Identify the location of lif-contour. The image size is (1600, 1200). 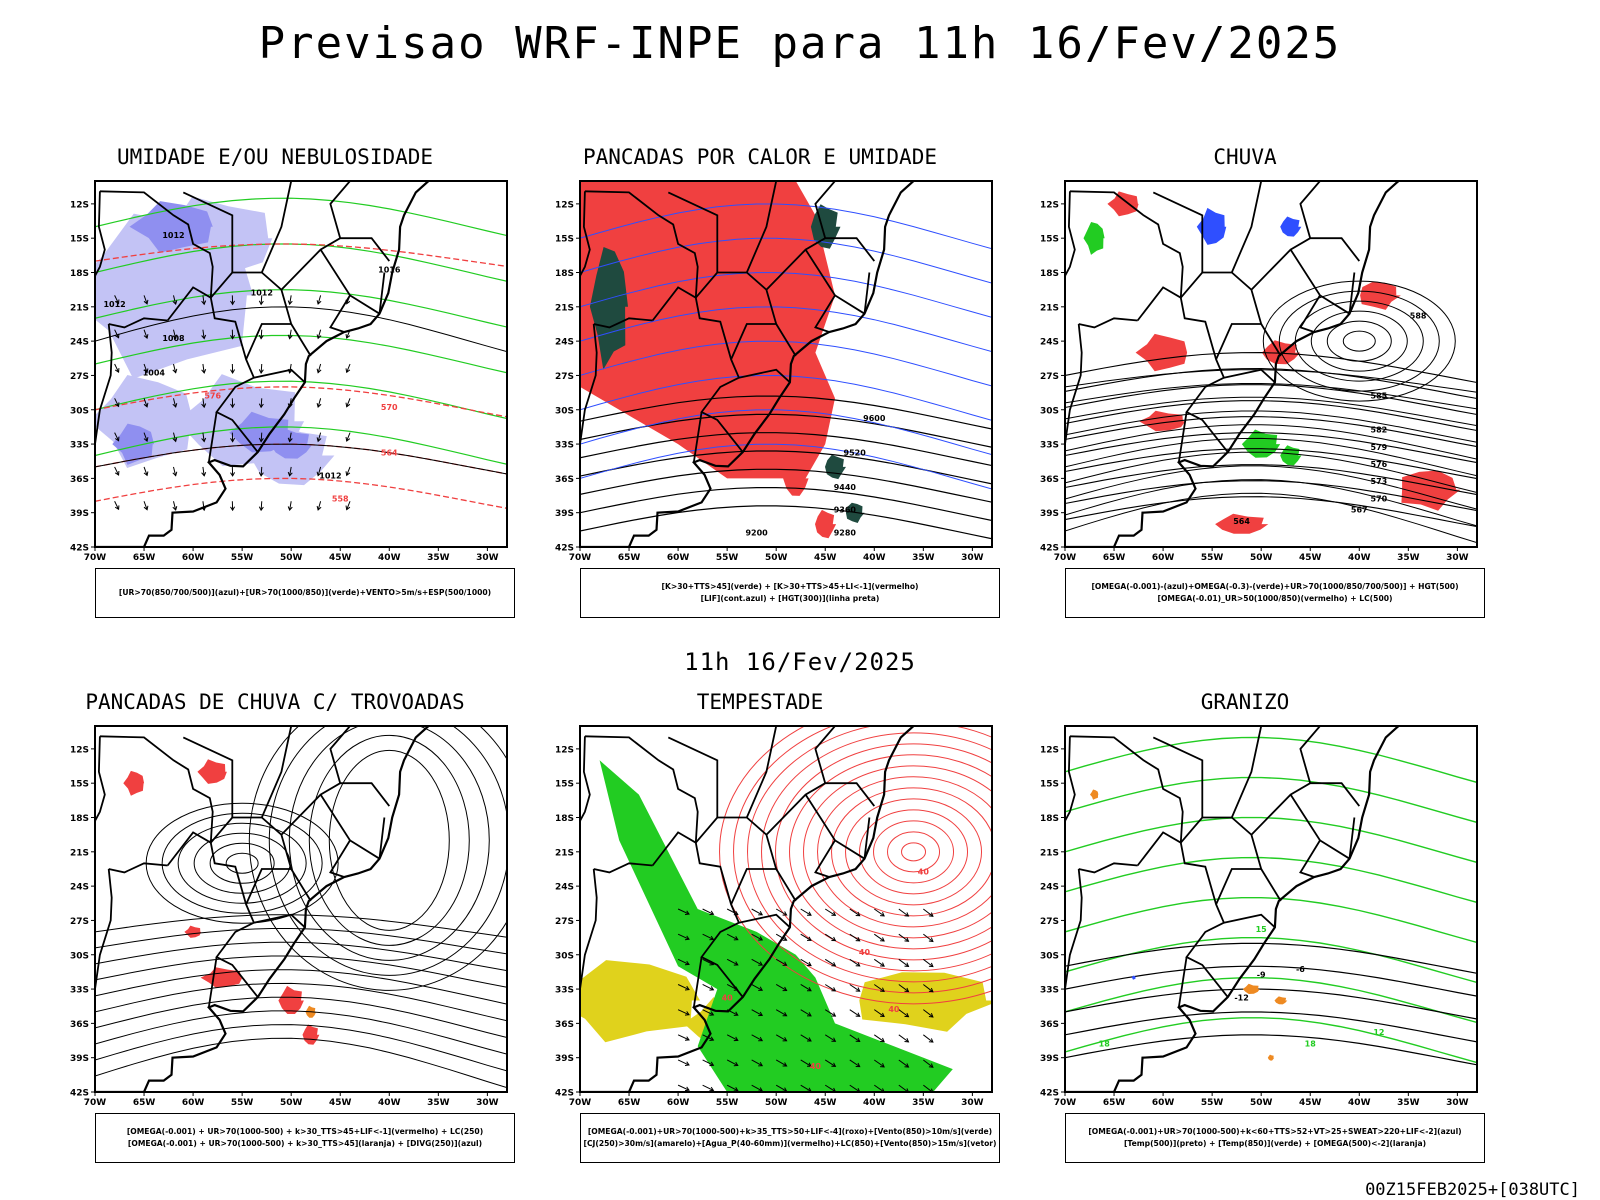
(786, 260).